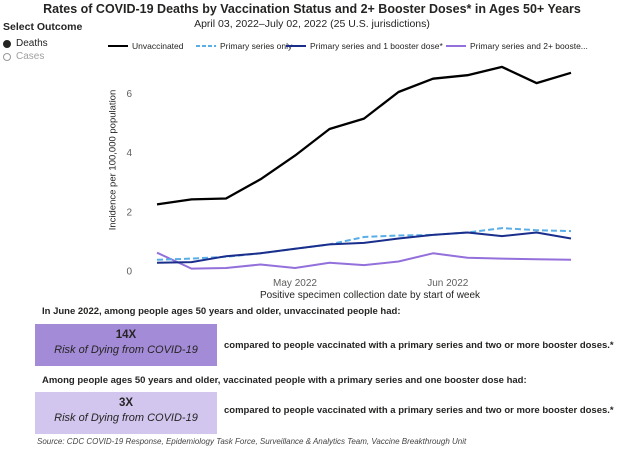 The image size is (624, 449). What do you see at coordinates (7, 43) in the screenshot?
I see `radio-selected-icon` at bounding box center [7, 43].